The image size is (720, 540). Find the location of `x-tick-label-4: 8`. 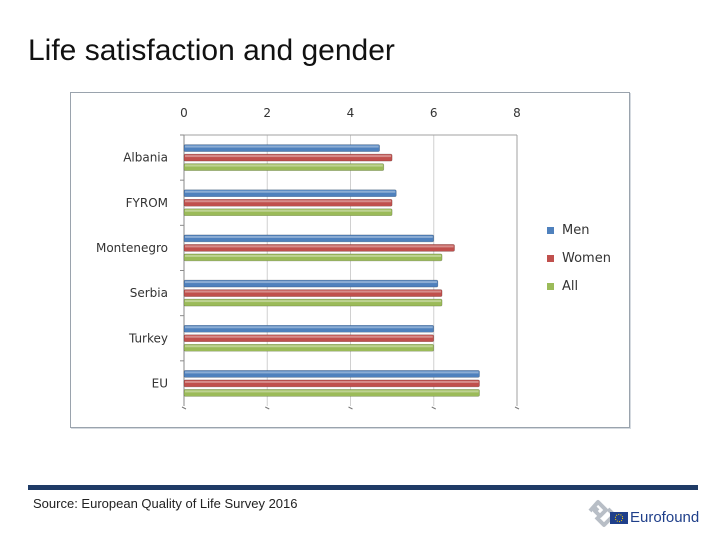

x-tick-label-4: 8 is located at coordinates (517, 113).